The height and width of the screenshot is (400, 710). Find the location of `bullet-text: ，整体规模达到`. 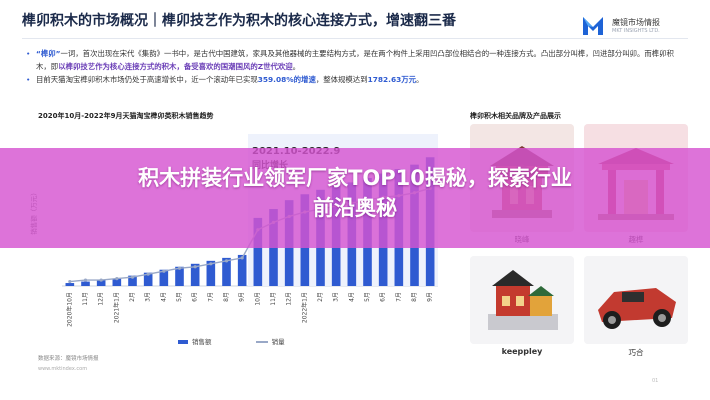

bullet-text: ，整体规模达到 is located at coordinates (341, 79).